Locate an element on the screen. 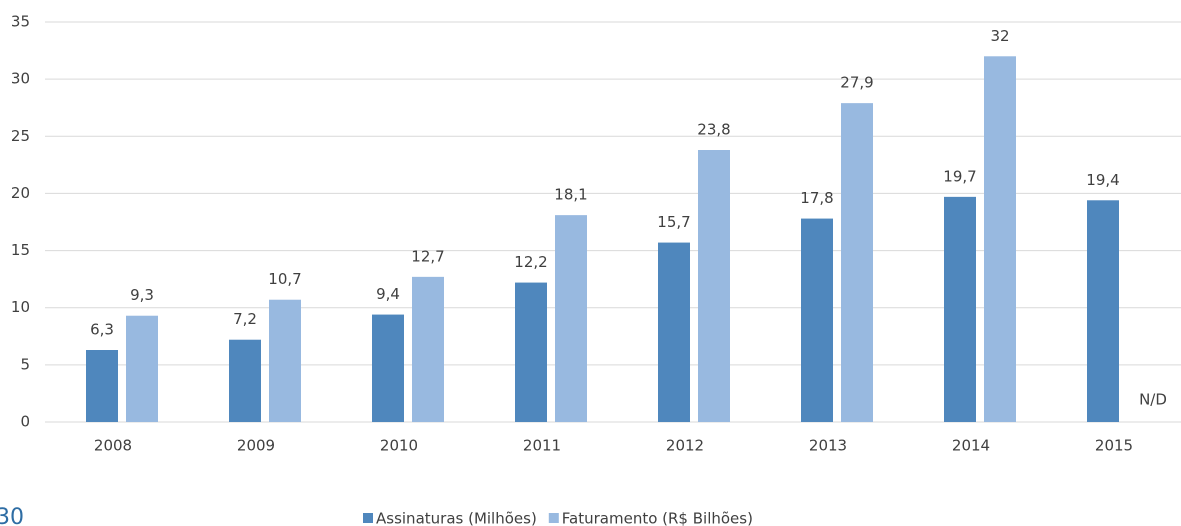  page-number: 30 is located at coordinates (12, 515).